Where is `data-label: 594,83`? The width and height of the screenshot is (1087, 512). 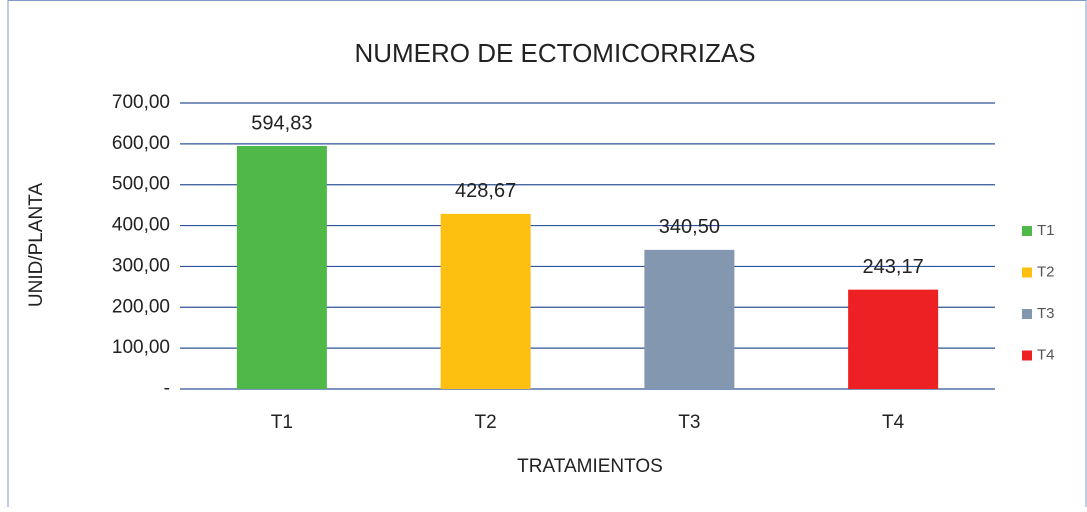 data-label: 594,83 is located at coordinates (281, 123).